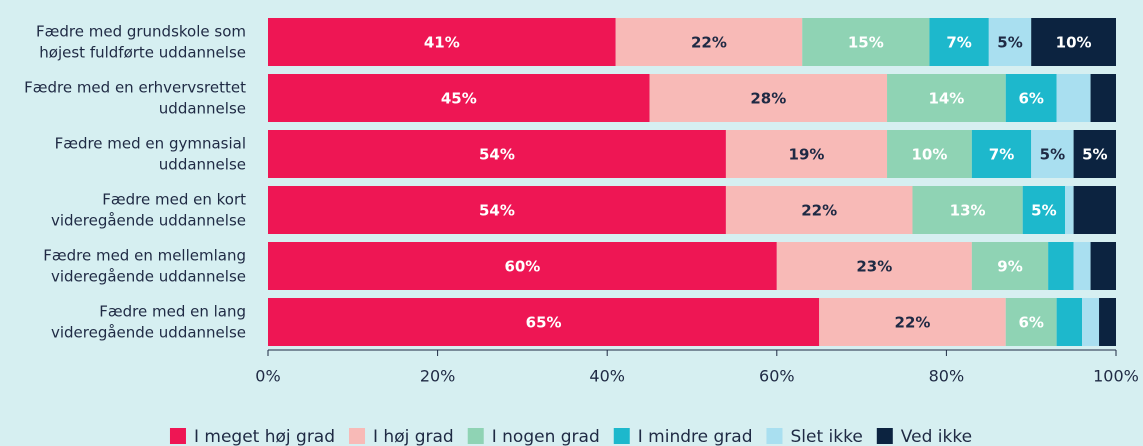 Image resolution: width=1143 pixels, height=446 pixels. I want to click on category-label: Fædre med en erhvervsrettet uddannelse, so click(135, 97).